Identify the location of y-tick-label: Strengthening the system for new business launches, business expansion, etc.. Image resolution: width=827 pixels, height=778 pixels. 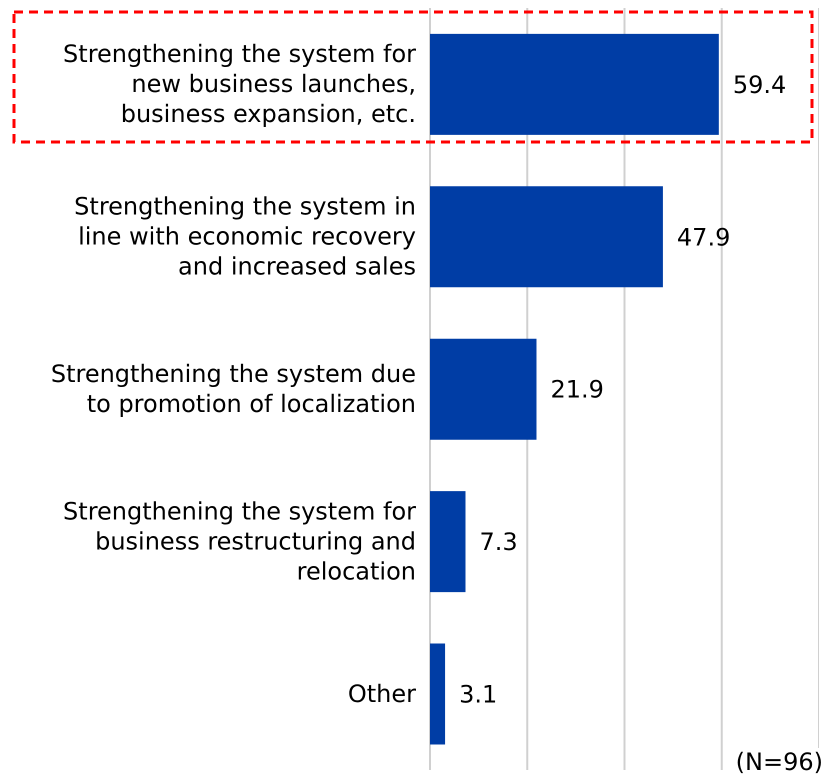
(239, 84).